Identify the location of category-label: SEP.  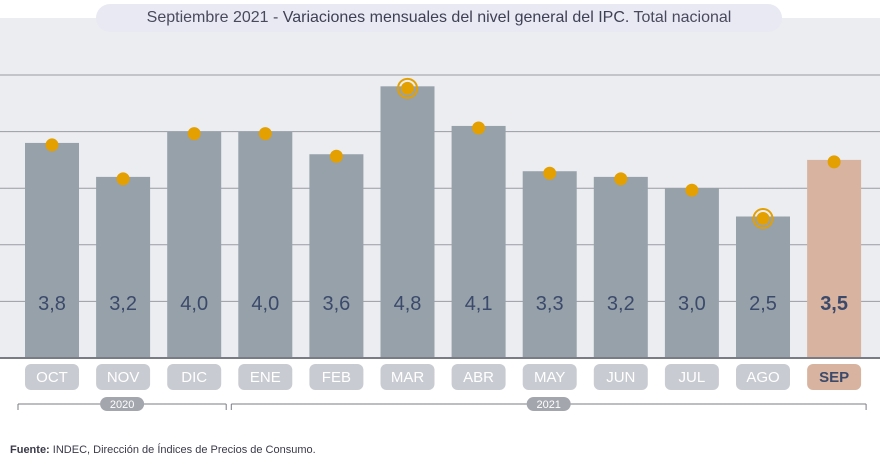
(834, 377).